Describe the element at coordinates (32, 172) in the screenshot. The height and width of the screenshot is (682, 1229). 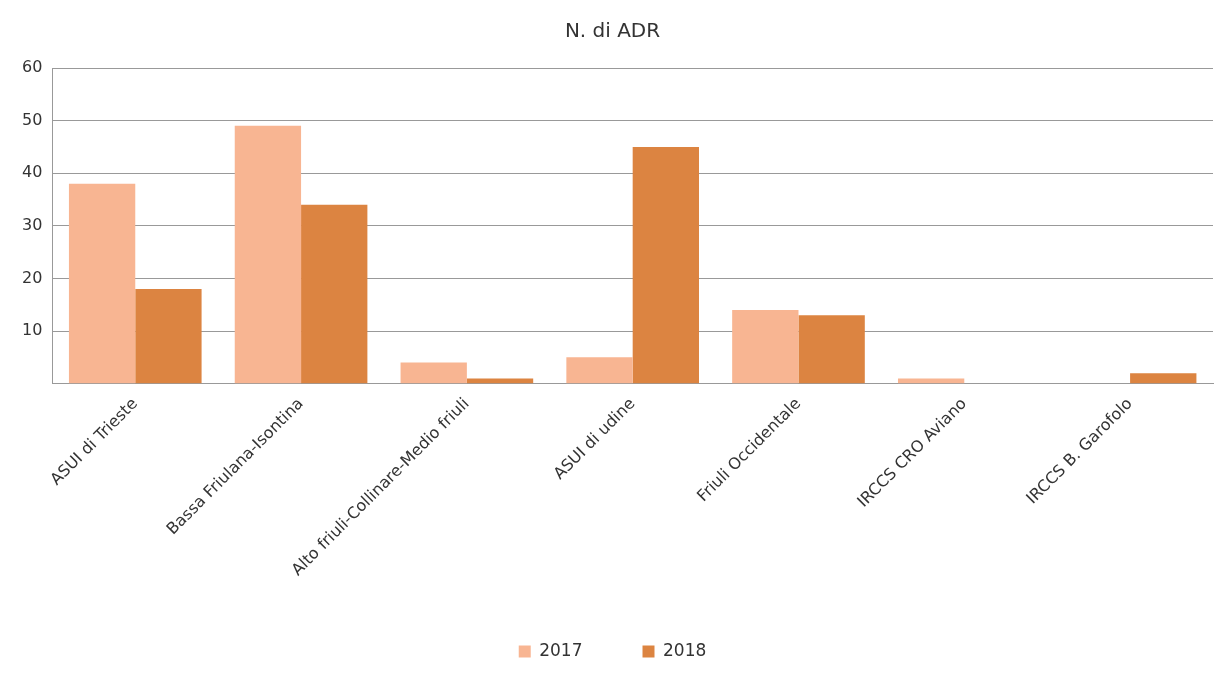
I see `y-tick-label: 40` at that location.